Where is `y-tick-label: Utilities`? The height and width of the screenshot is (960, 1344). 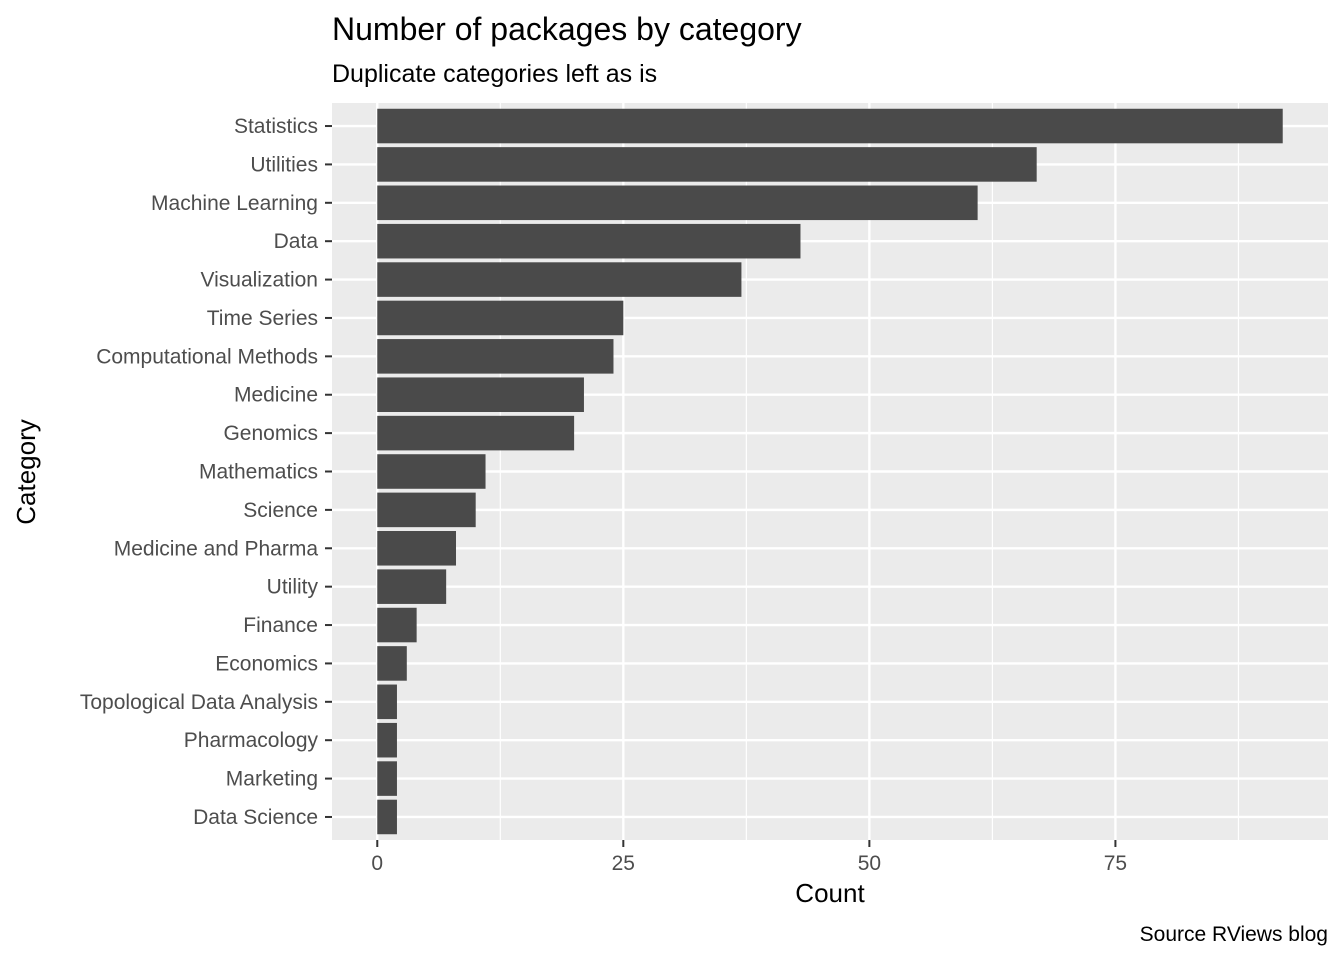
y-tick-label: Utilities is located at coordinates (284, 164).